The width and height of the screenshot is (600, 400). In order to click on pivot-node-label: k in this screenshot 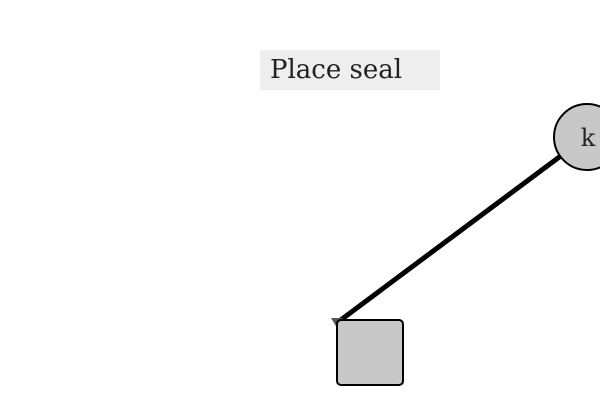, I will do `click(588, 138)`.